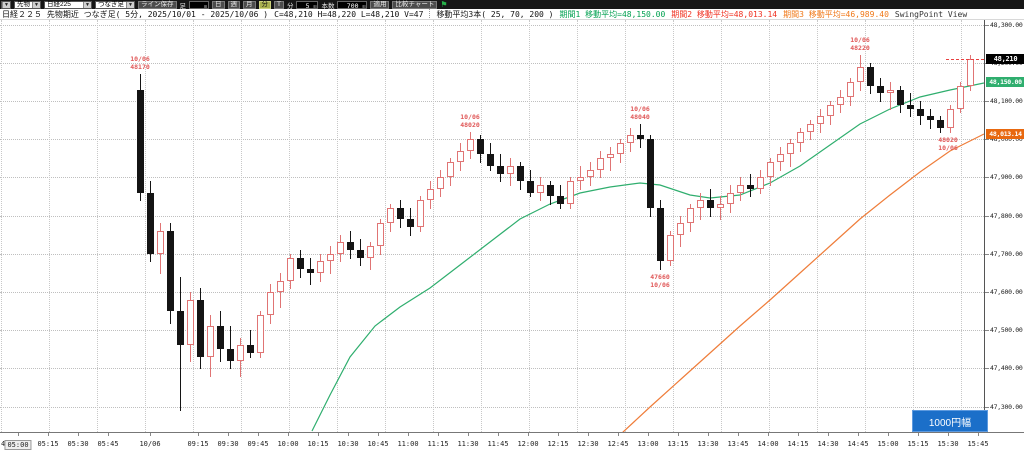  I want to click on period-week-button: 週, so click(233, 4).